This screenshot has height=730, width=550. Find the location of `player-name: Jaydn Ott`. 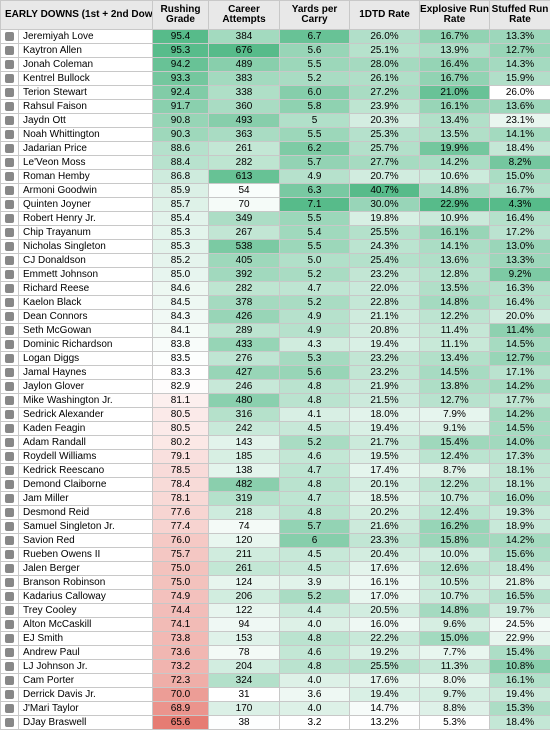

player-name: Jaydn Ott is located at coordinates (86, 121).